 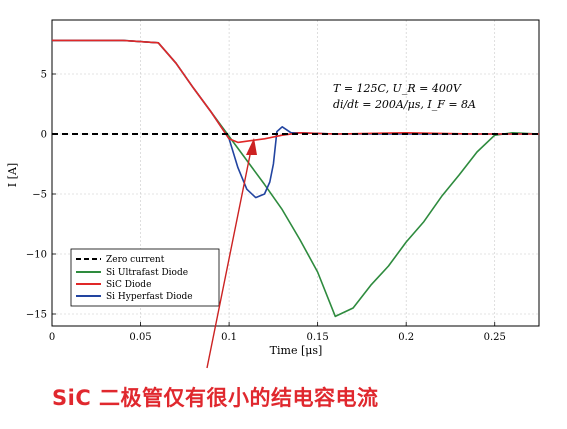 I want to click on x-tick-label: 0.25, so click(x=495, y=337).